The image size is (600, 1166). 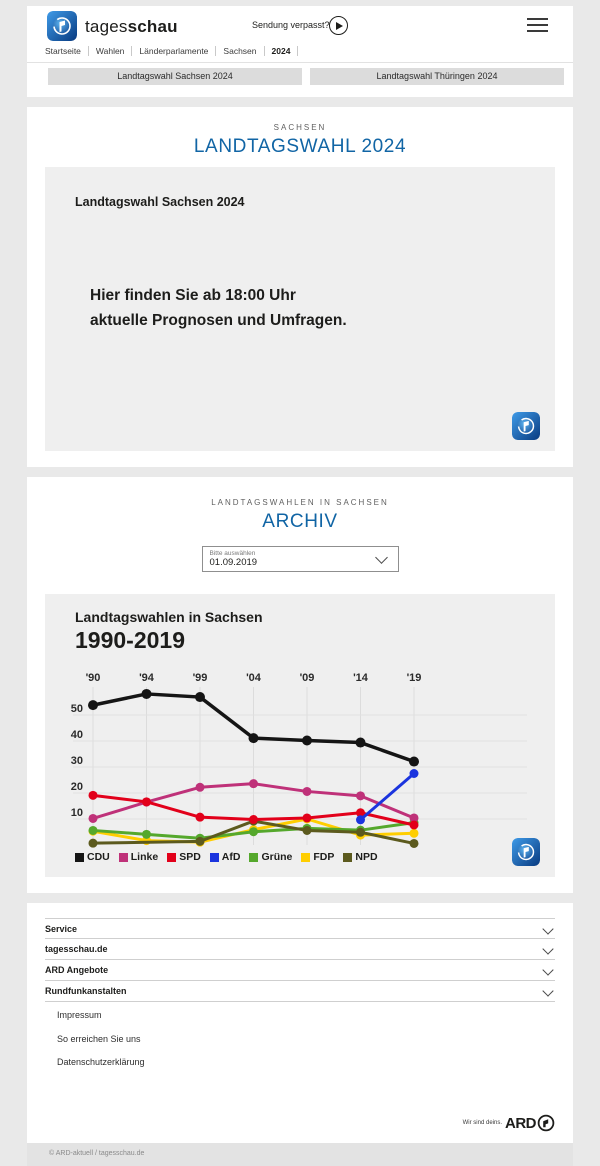 What do you see at coordinates (300, 928) in the screenshot?
I see `accordion-row-service: Service` at bounding box center [300, 928].